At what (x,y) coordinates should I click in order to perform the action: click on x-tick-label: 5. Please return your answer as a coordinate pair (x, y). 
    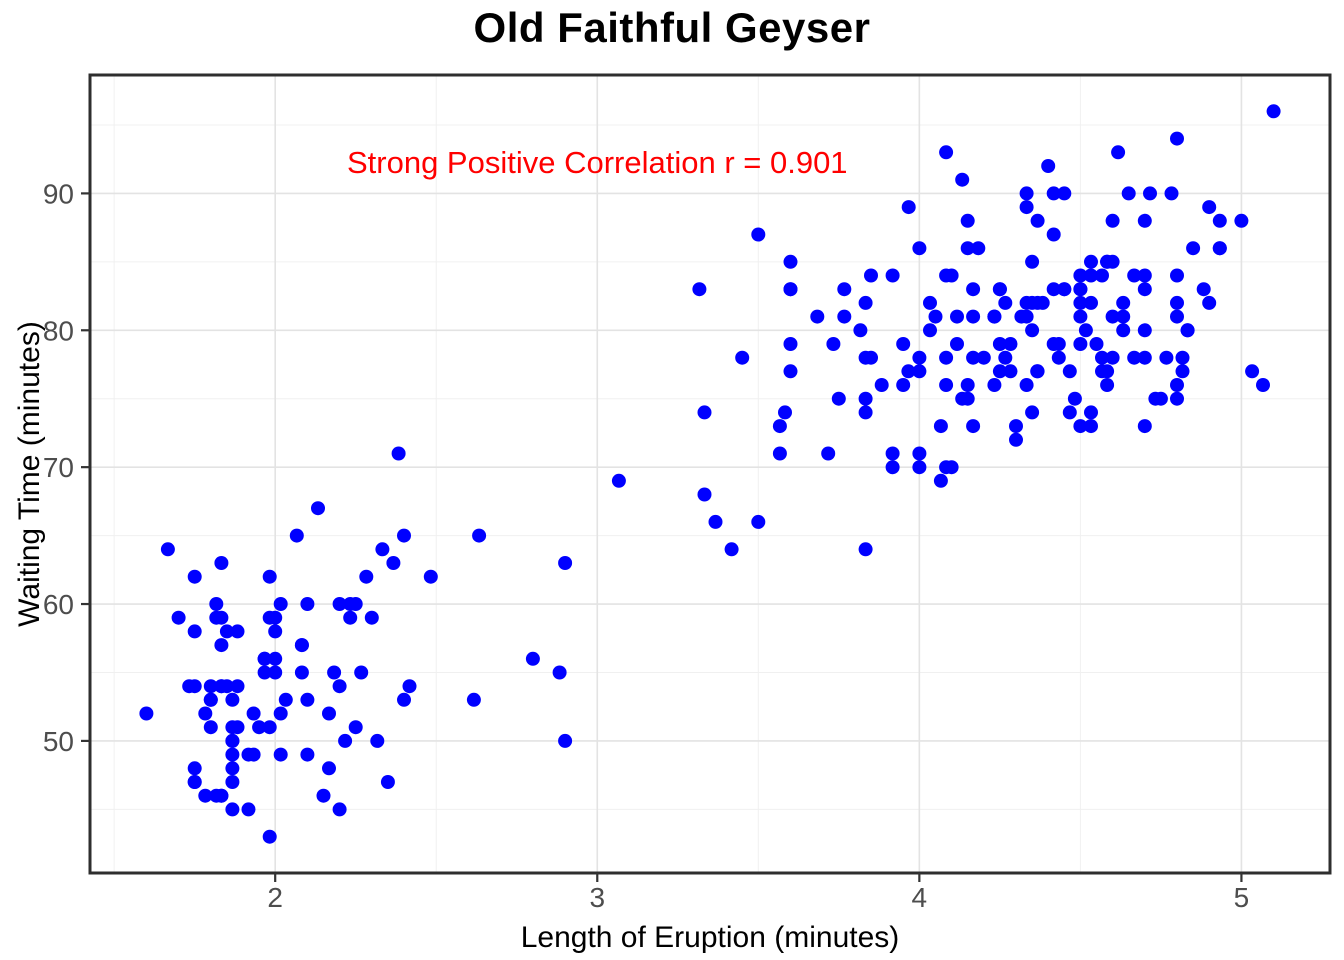
    Looking at the image, I should click on (1242, 897).